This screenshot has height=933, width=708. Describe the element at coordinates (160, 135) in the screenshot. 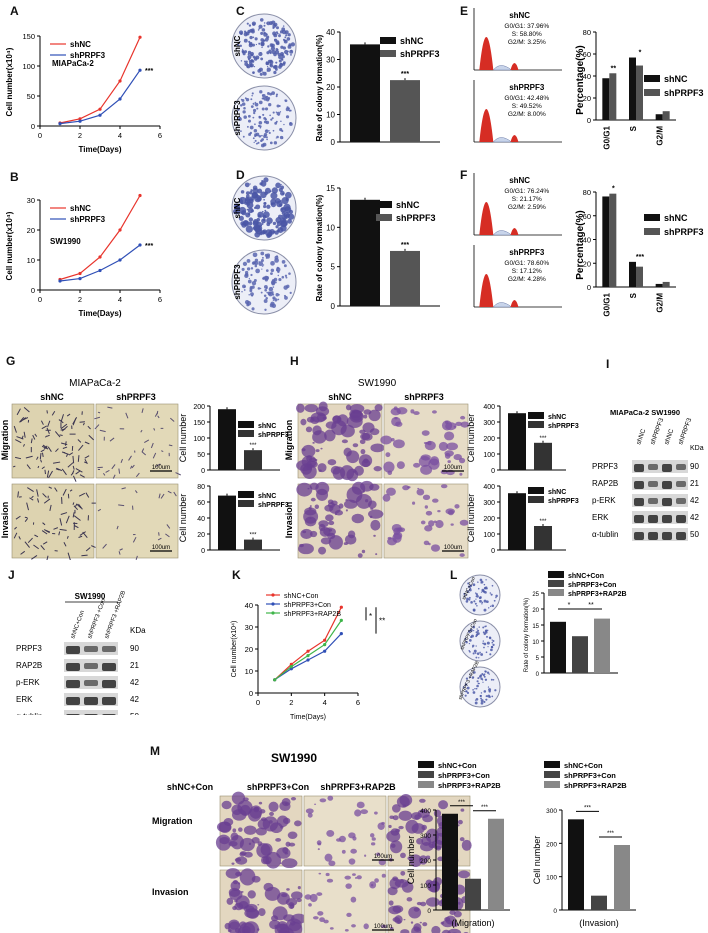

I see `x-tick-label: 6` at that location.